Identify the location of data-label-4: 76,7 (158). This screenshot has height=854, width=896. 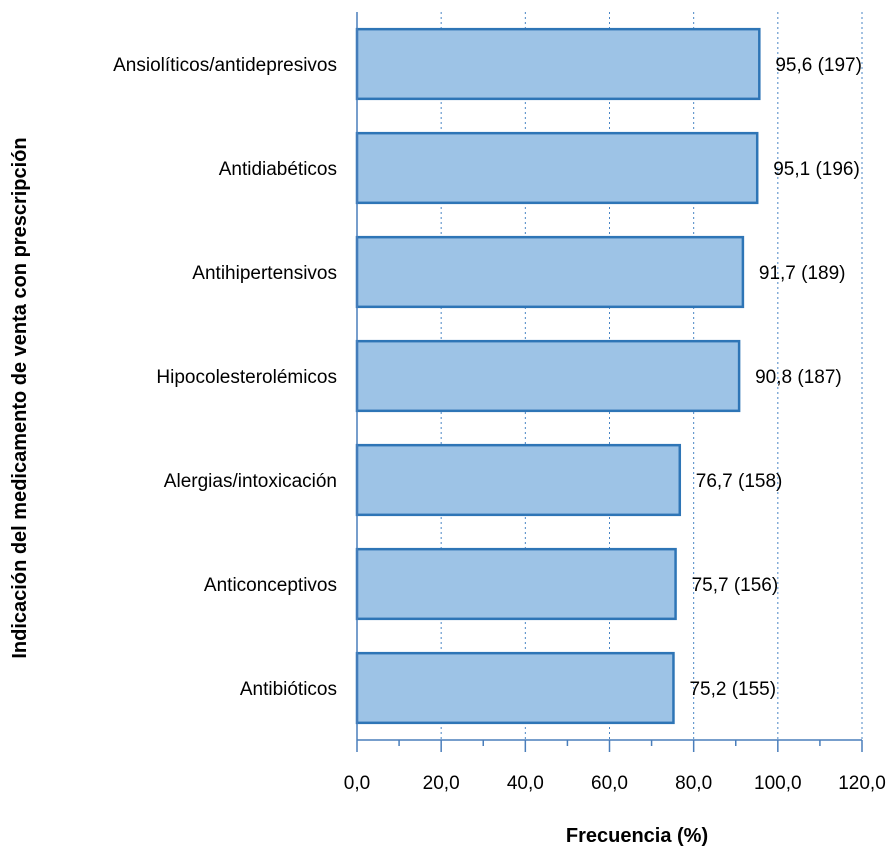
(739, 481).